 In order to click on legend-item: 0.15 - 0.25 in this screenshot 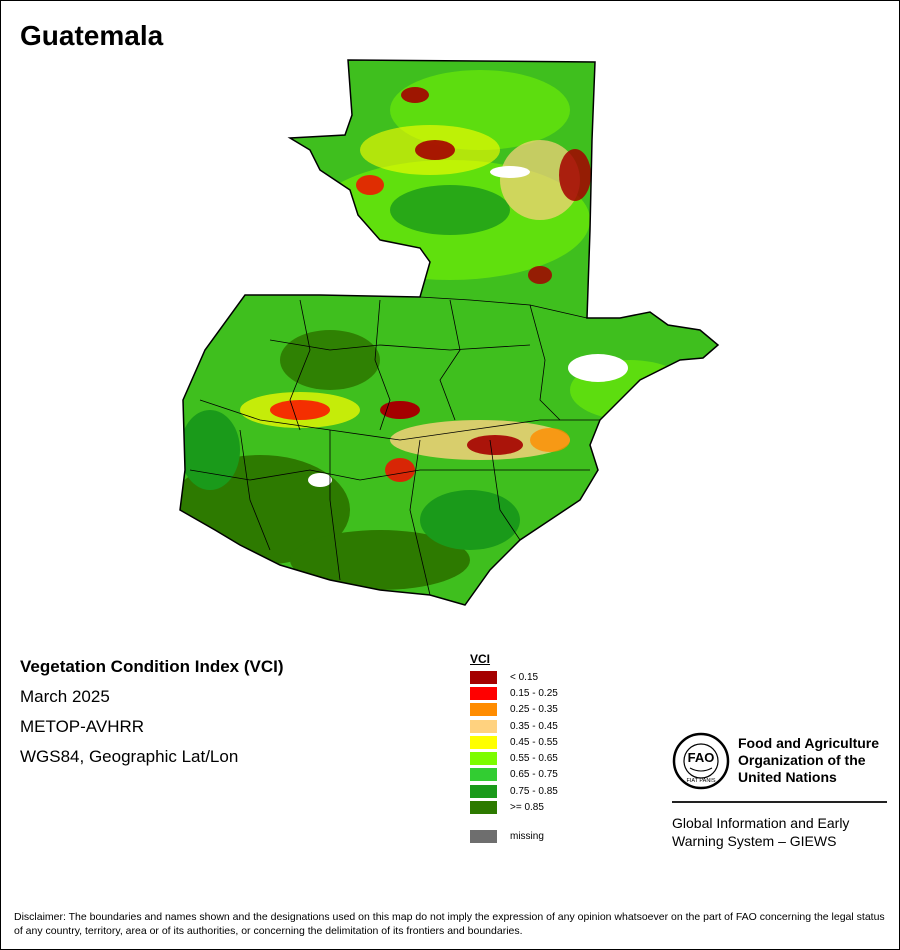, I will do `click(514, 693)`.